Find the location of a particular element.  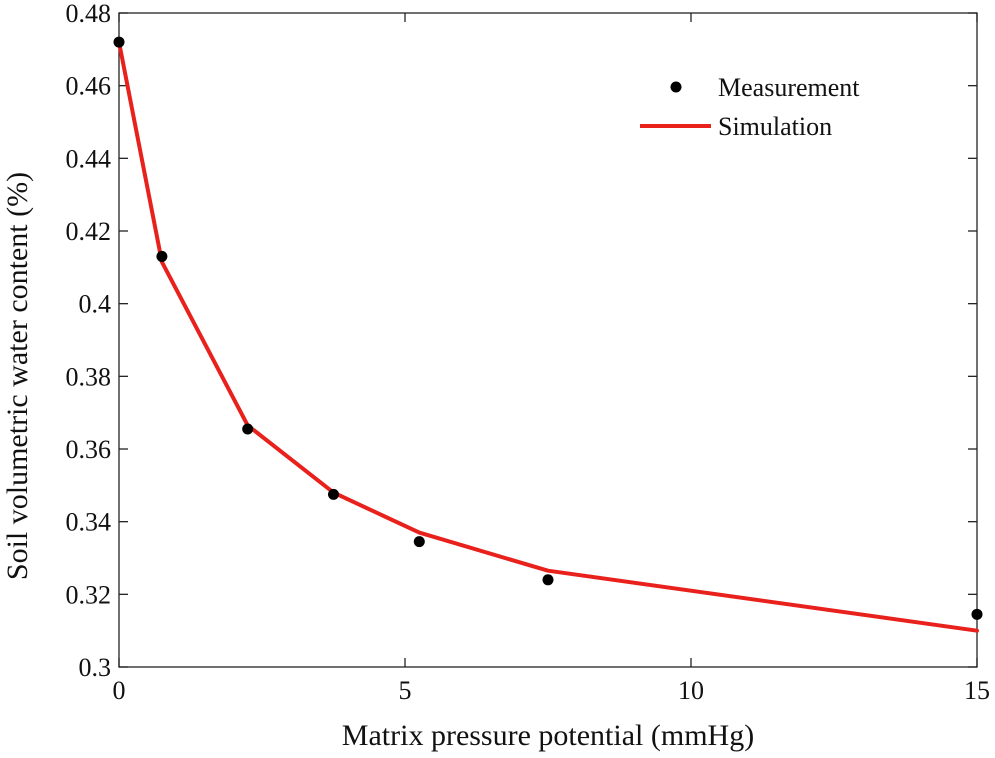

y-tick-label: 0.42 is located at coordinates (89, 231).